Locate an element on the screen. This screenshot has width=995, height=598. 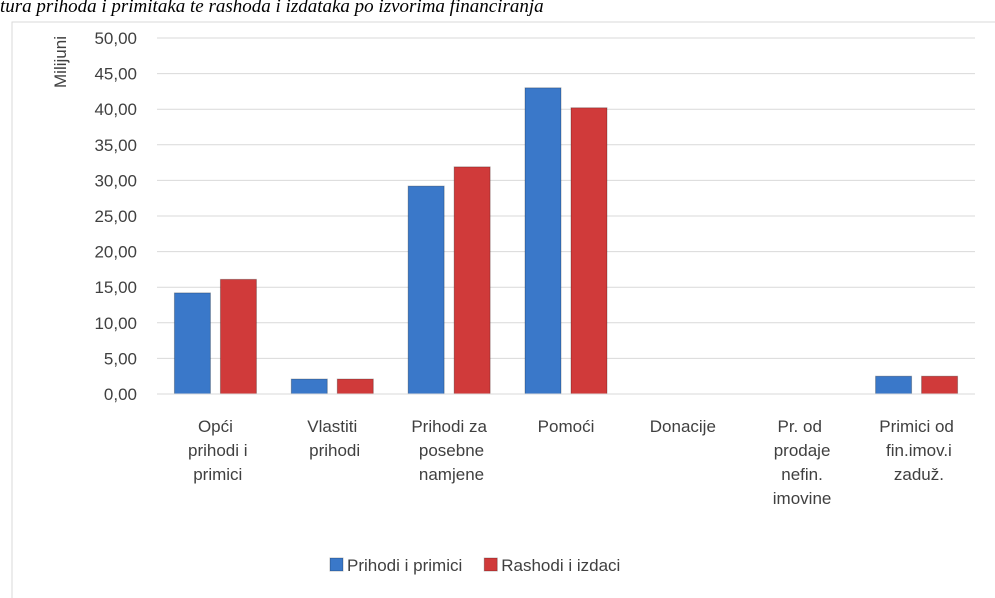
y-tick-label: 20,00 is located at coordinates (115, 252).